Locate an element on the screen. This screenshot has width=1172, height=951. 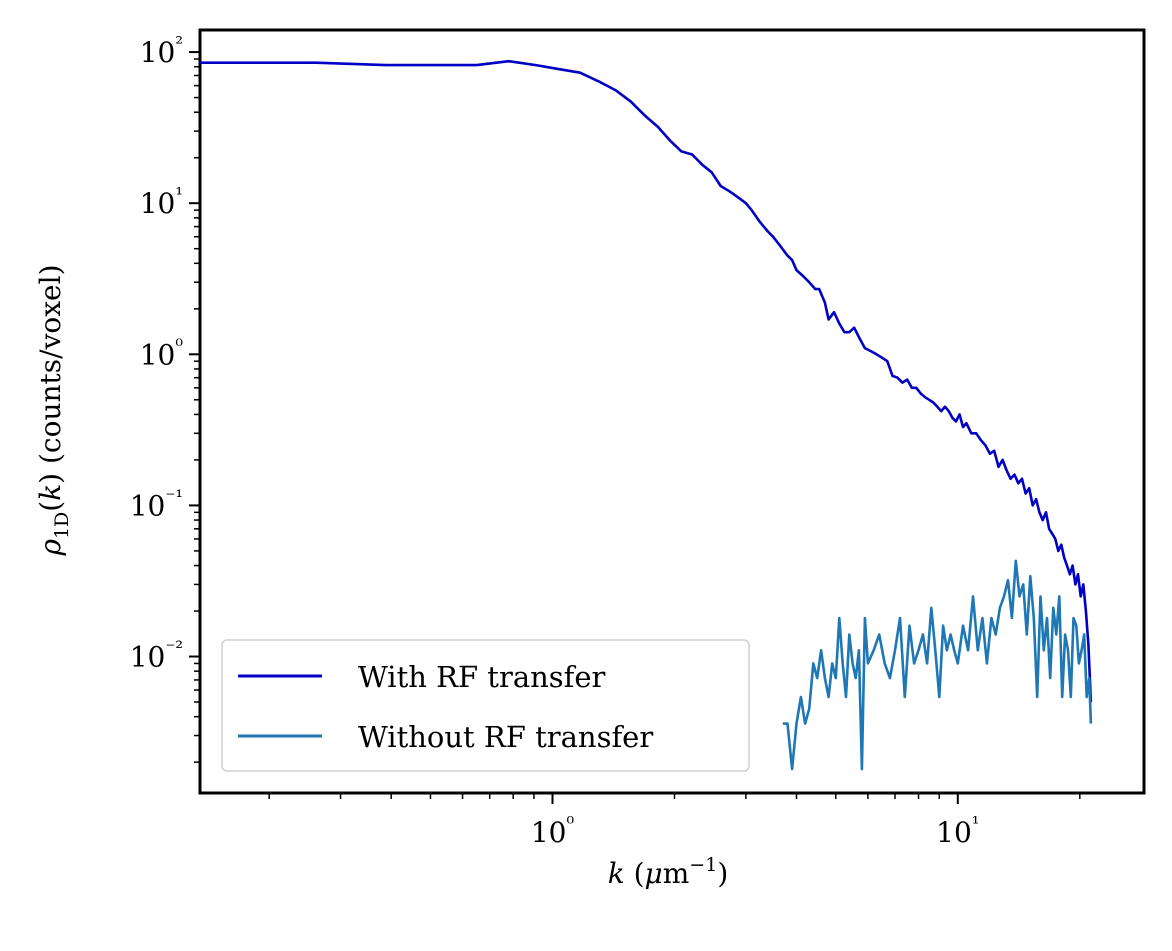
y-tick-label: 10² is located at coordinates (161, 51).